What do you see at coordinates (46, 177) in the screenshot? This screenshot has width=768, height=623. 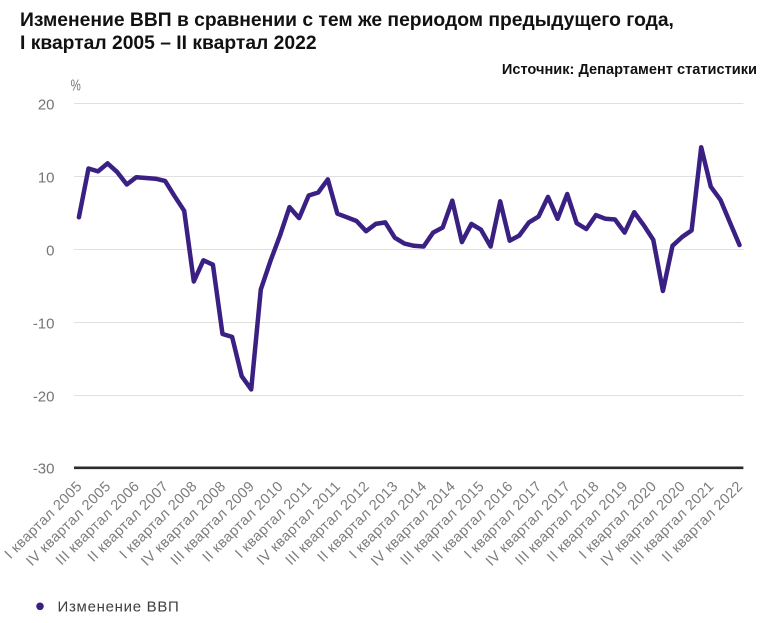 I see `svg-text: 10` at bounding box center [46, 177].